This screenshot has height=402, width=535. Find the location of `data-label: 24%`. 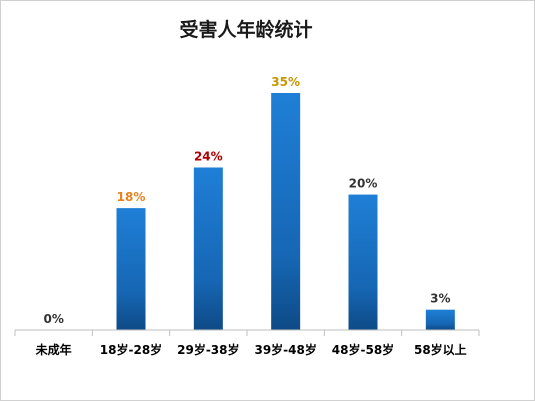

data-label: 24% is located at coordinates (208, 156).